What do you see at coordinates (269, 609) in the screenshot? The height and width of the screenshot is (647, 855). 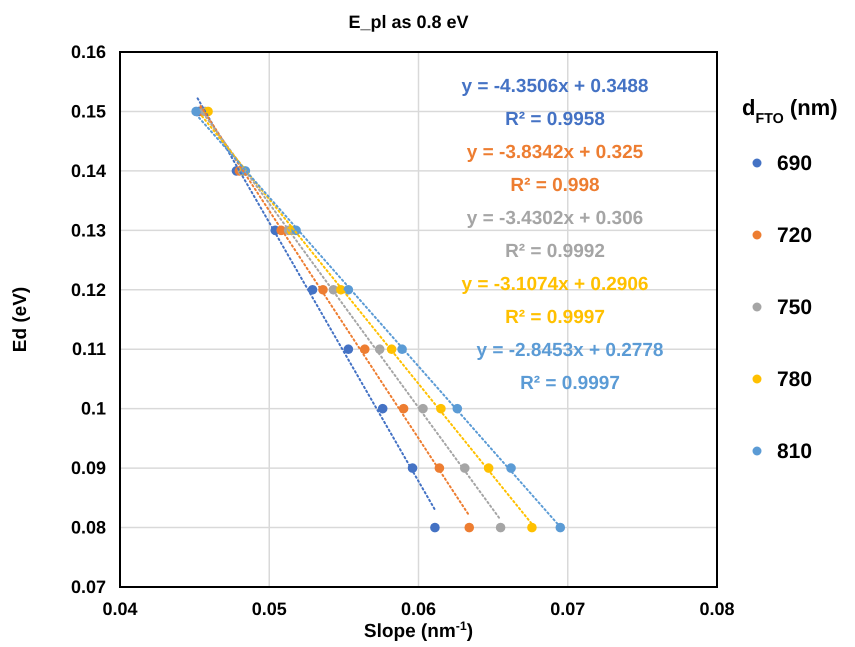 I see `x-tick-label: 0.05` at bounding box center [269, 609].